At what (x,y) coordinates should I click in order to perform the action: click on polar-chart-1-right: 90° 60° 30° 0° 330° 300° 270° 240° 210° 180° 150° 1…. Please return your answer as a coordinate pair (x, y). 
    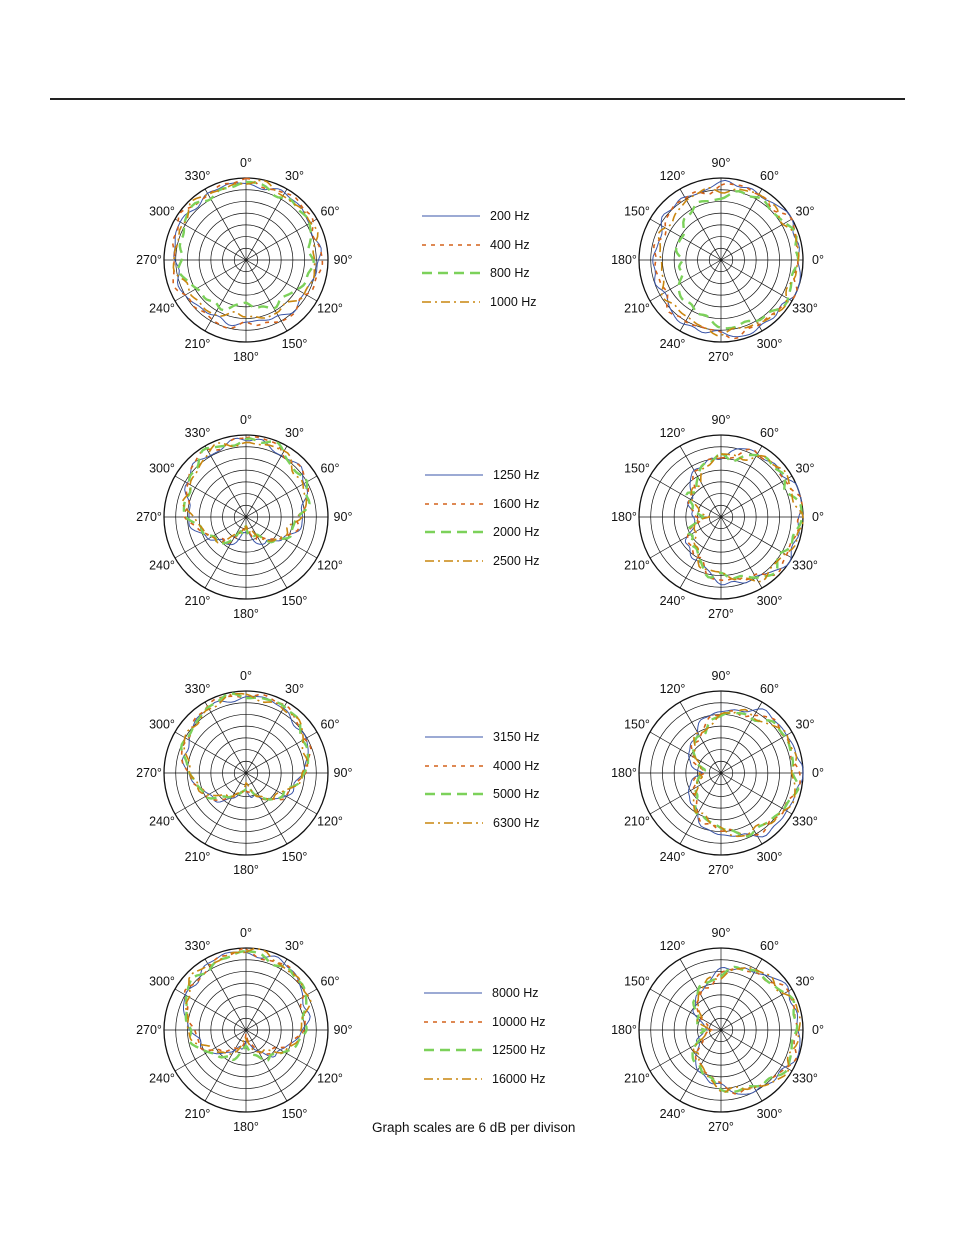
    Looking at the image, I should click on (717, 260).